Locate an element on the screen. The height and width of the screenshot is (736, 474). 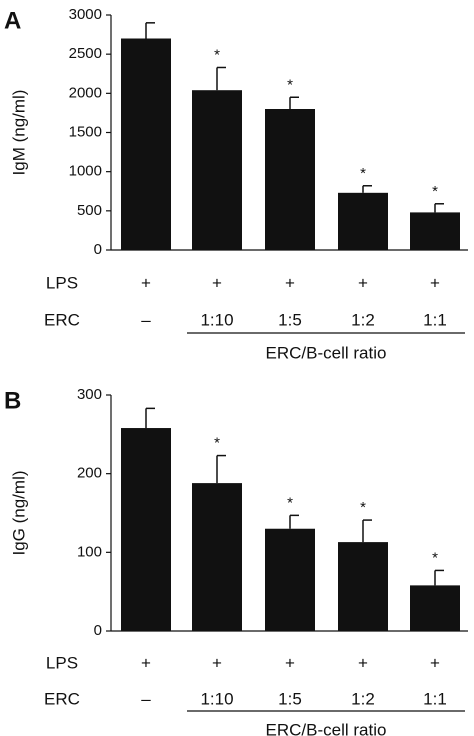
y-tick-label: 2500 is located at coordinates (85, 53).